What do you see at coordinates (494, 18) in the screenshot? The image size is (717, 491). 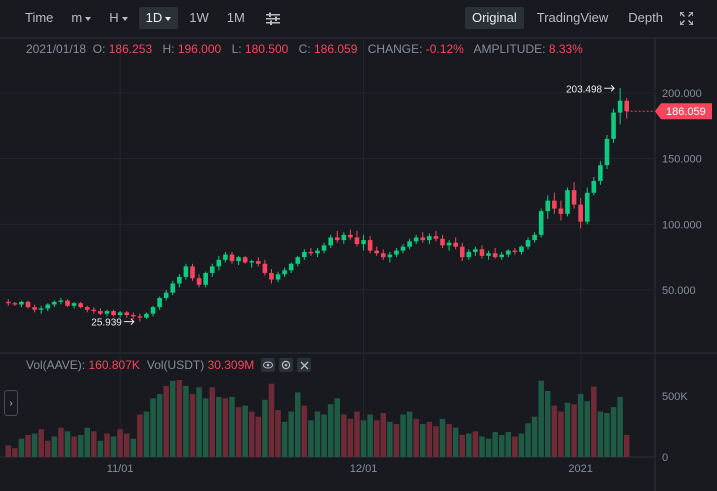 I see `original-view-tab: Original` at bounding box center [494, 18].